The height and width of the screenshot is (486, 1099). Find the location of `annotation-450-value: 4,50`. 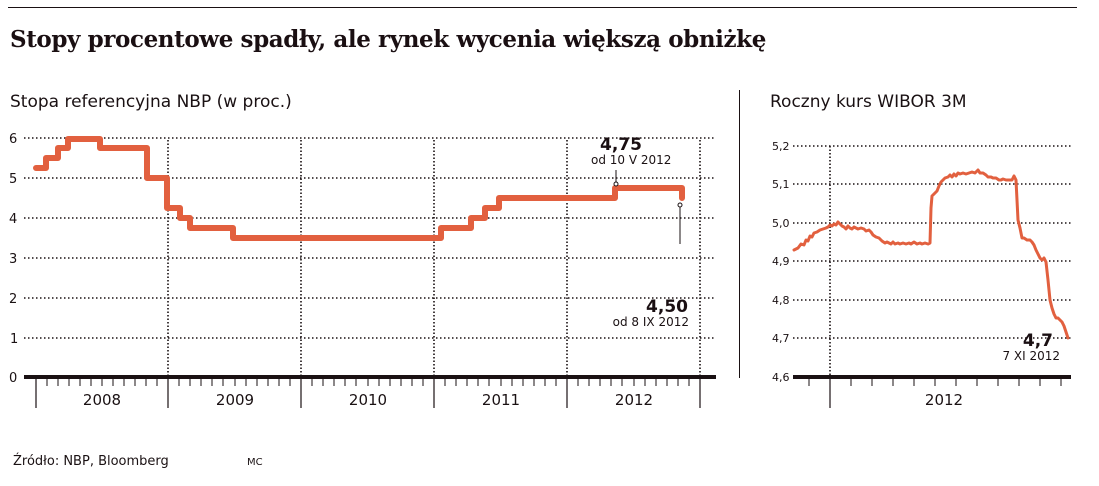

annotation-450-value: 4,50 is located at coordinates (667, 307).